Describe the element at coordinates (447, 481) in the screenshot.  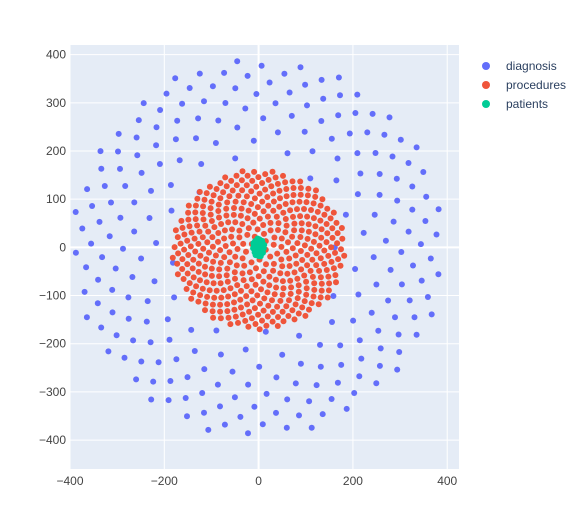
I see `x-tick-label: 400` at that location.